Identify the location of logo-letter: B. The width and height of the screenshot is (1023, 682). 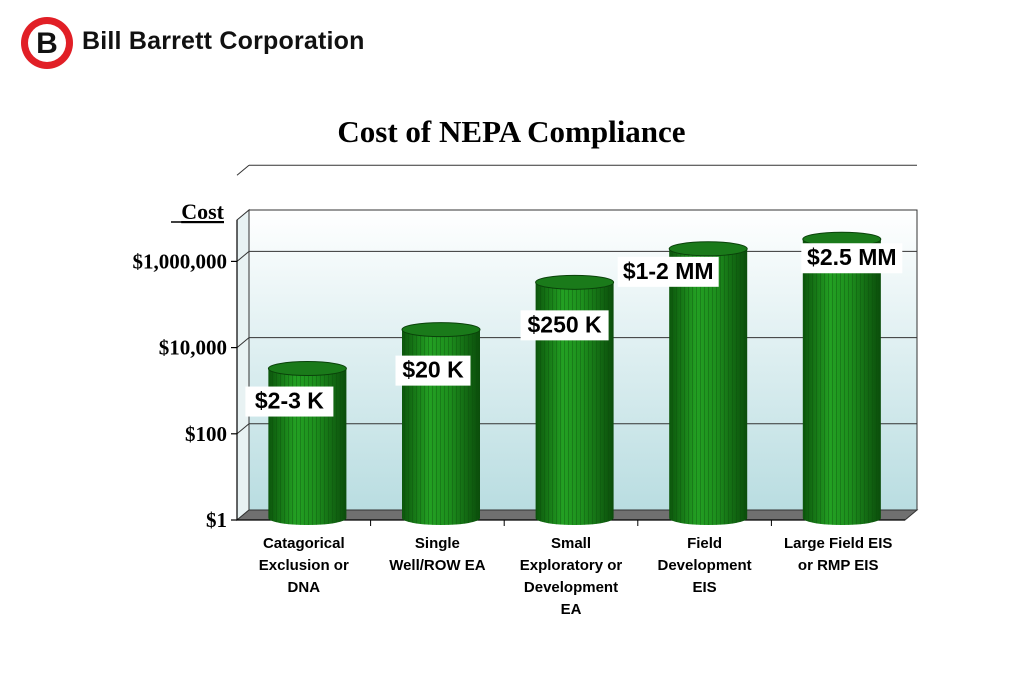
(47, 43).